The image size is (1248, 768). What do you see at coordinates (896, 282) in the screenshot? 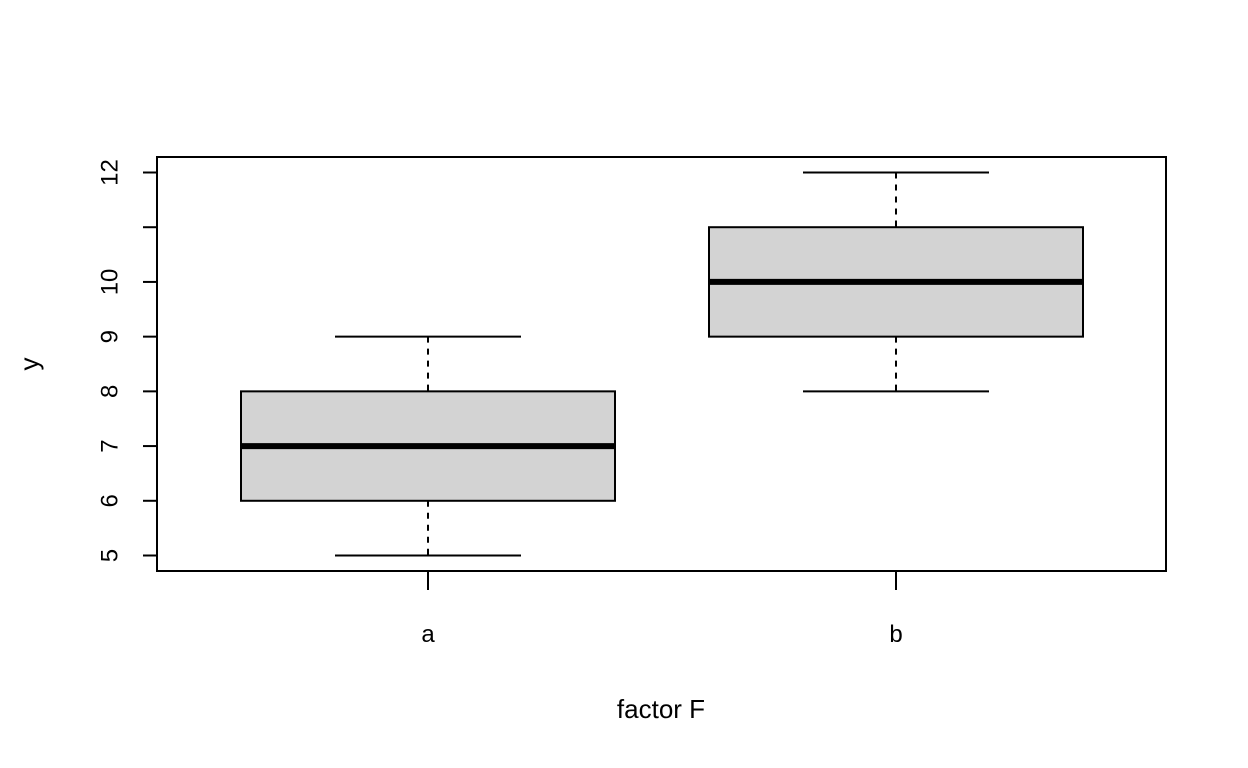
I see `box-b` at bounding box center [896, 282].